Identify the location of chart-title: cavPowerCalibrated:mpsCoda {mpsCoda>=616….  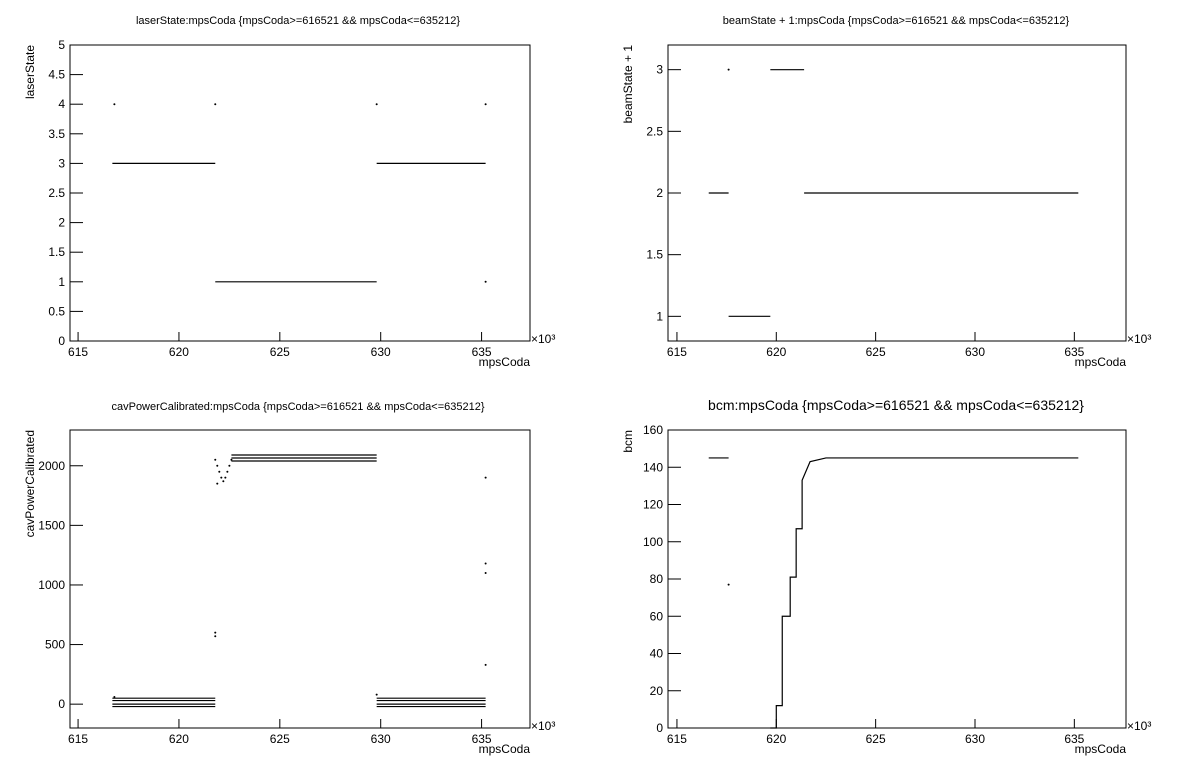
(297, 407).